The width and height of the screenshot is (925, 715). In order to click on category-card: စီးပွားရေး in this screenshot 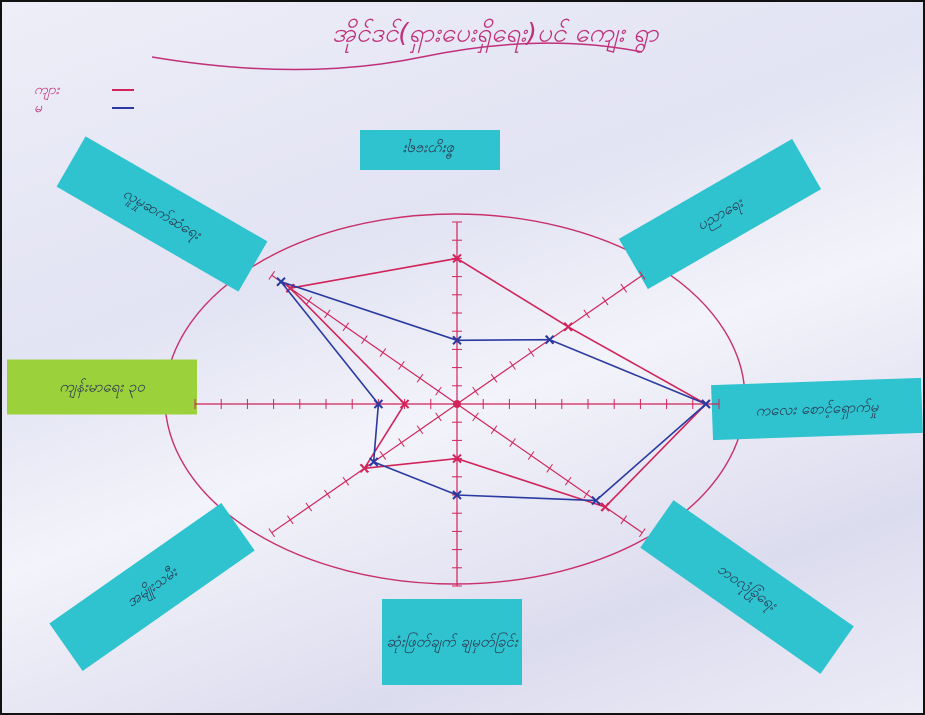, I will do `click(430, 150)`.